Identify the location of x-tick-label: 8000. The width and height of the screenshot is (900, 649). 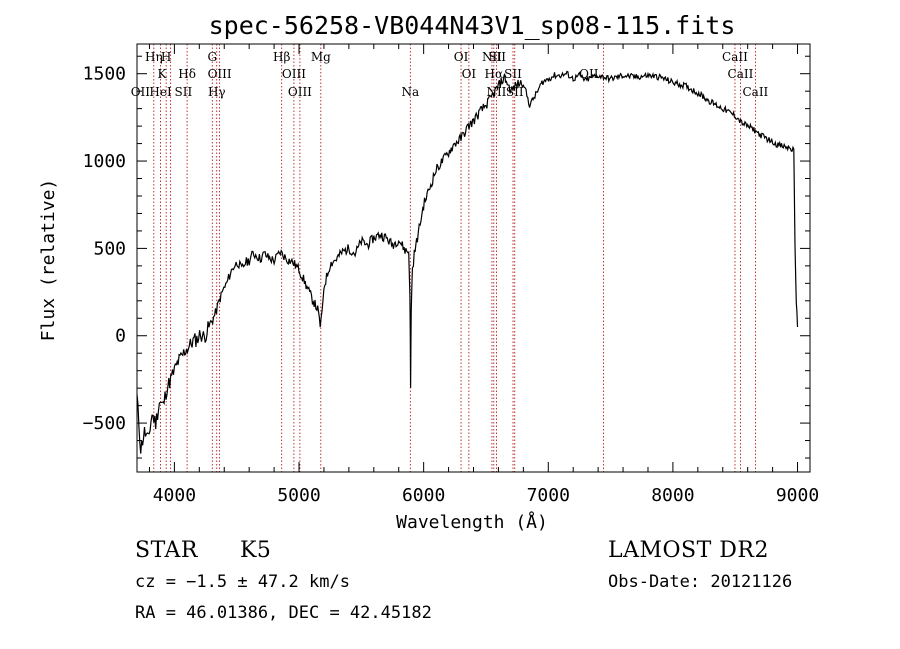
(672, 495).